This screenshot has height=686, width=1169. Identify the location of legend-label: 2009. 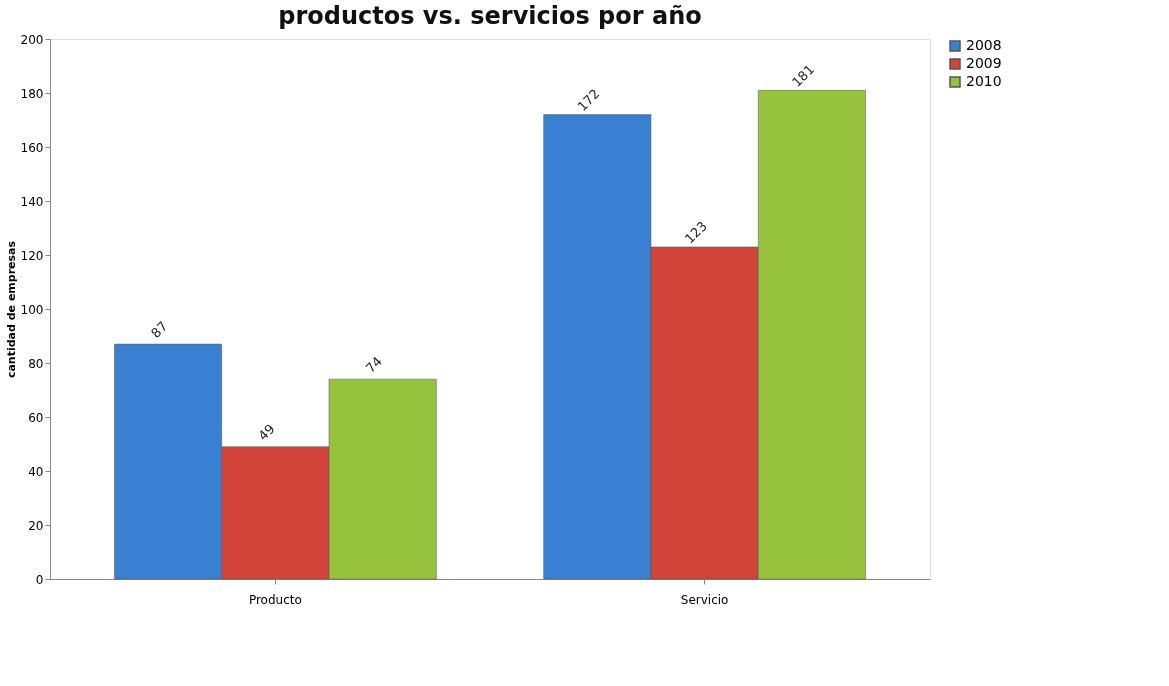
(984, 63).